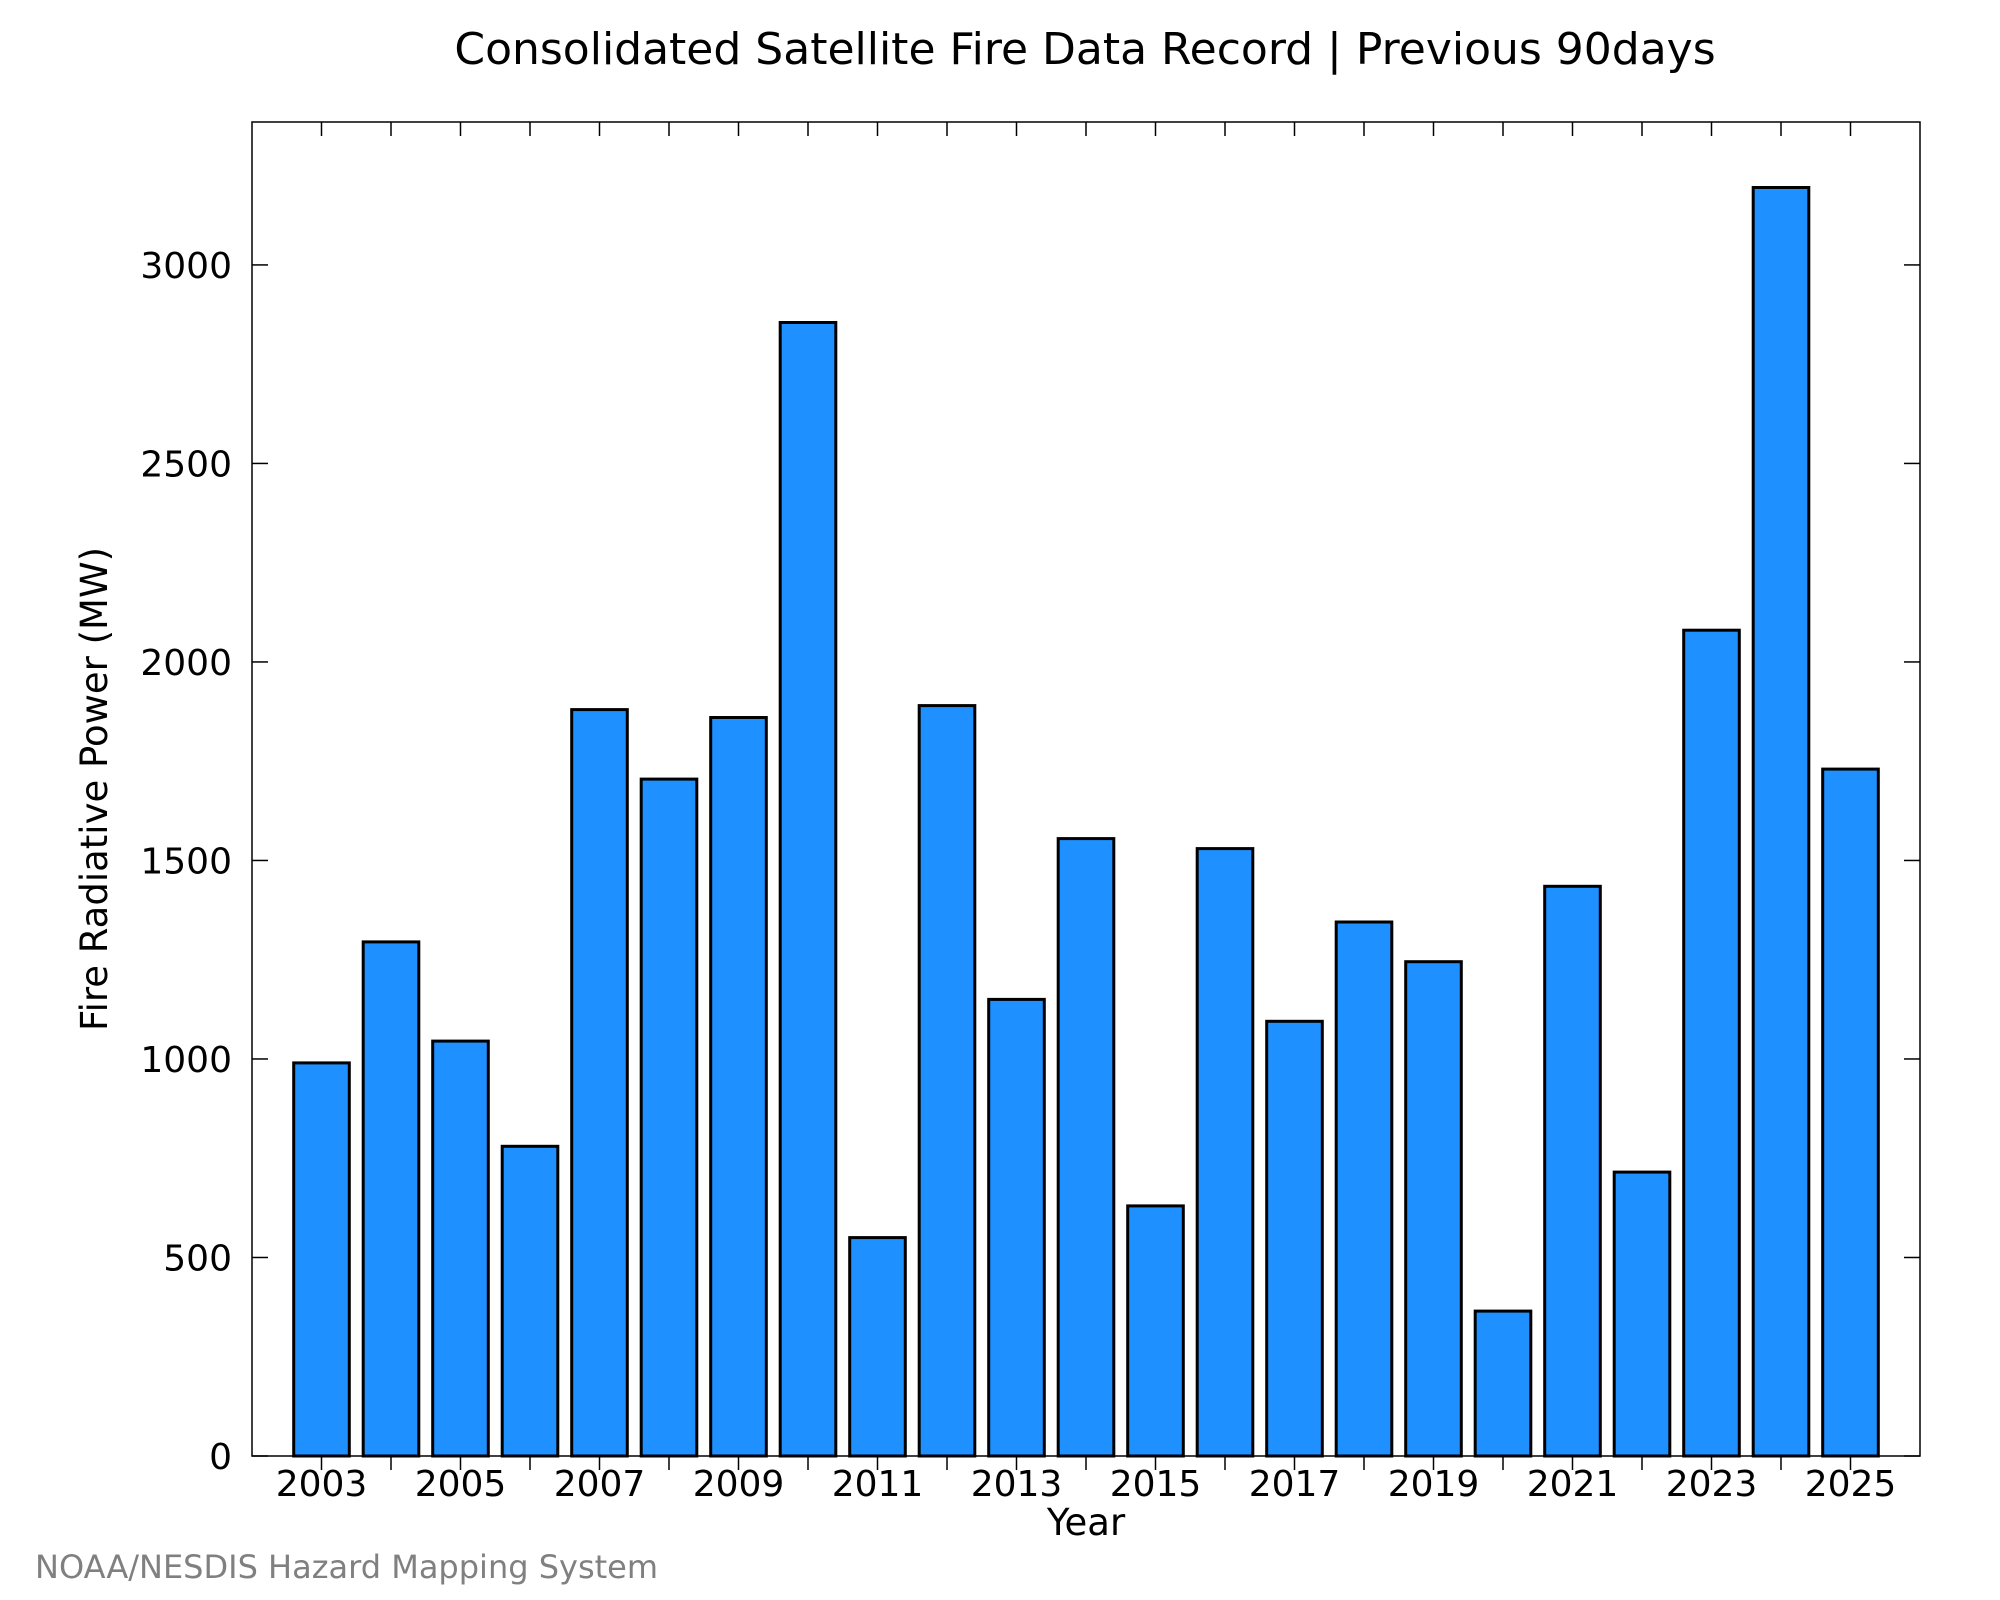 The height and width of the screenshot is (1600, 2000). I want to click on x-tick-label-2011: 2011, so click(878, 1484).